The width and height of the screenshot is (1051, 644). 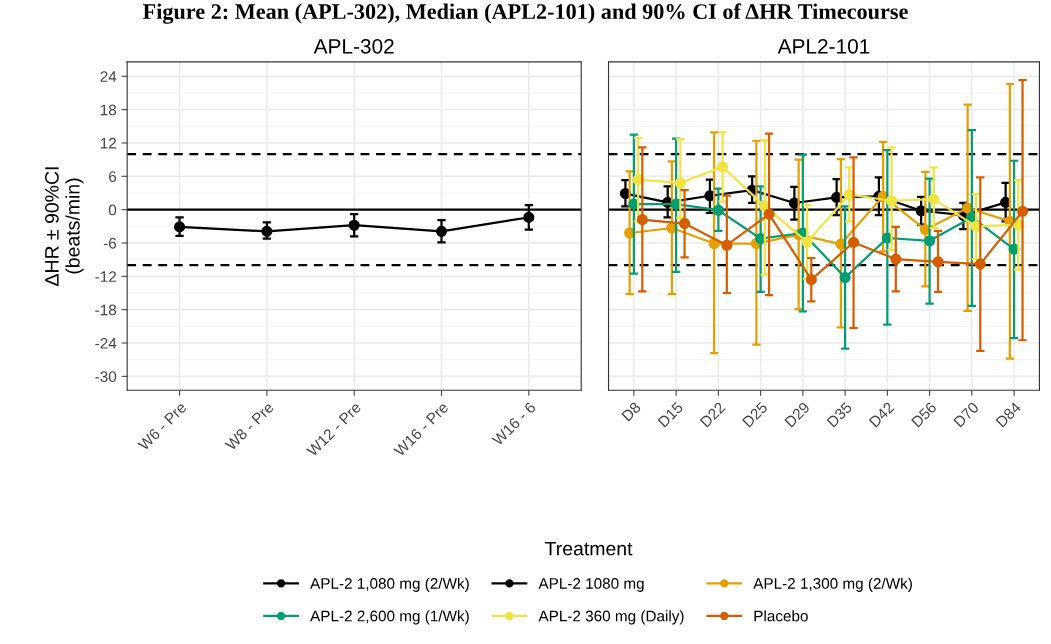 What do you see at coordinates (162, 426) in the screenshot?
I see `x-tick-label: W6 - Pre` at bounding box center [162, 426].